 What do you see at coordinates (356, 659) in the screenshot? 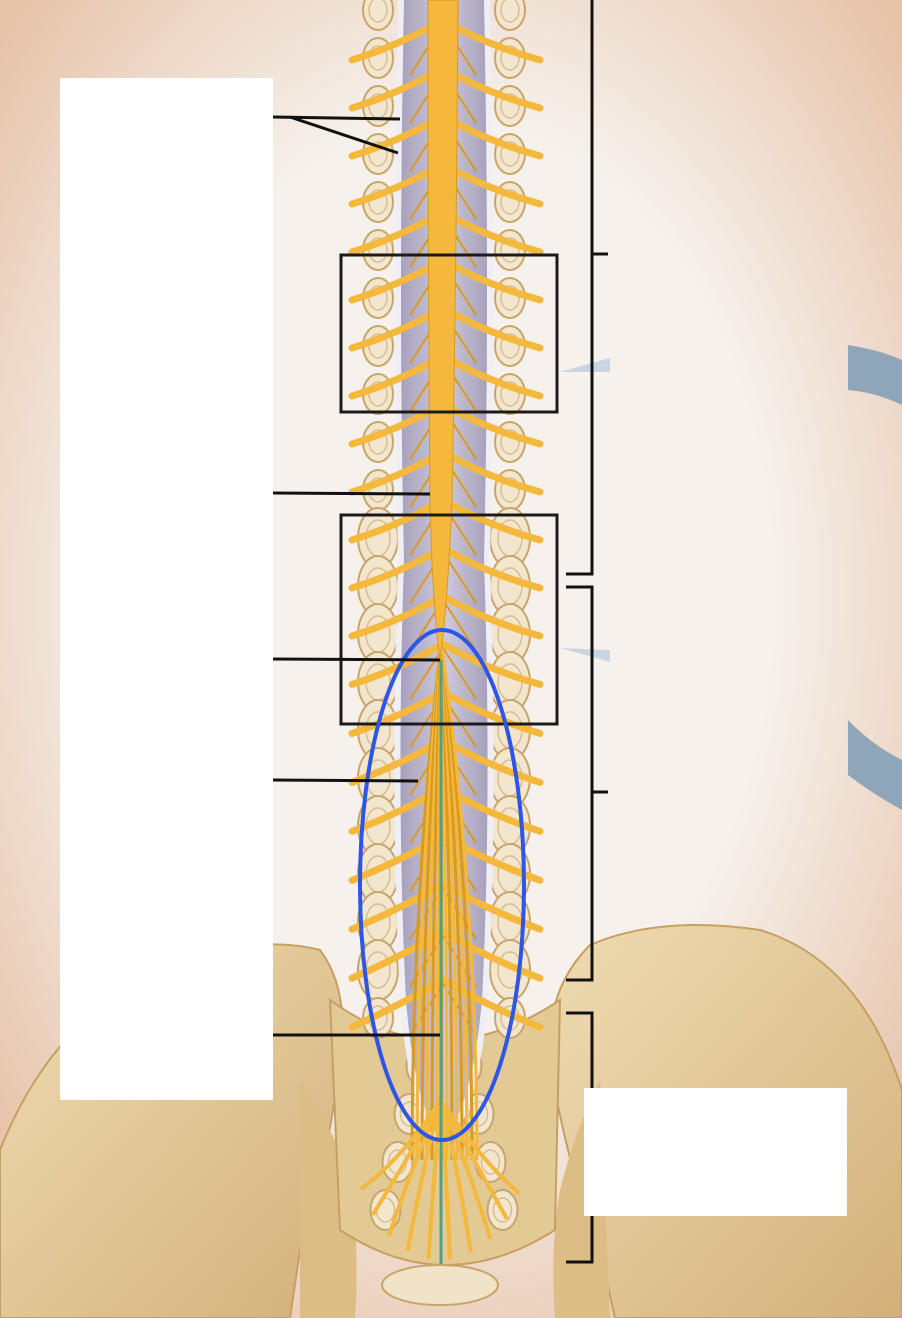
I see `leader-line-cauda-equina-start` at bounding box center [356, 659].